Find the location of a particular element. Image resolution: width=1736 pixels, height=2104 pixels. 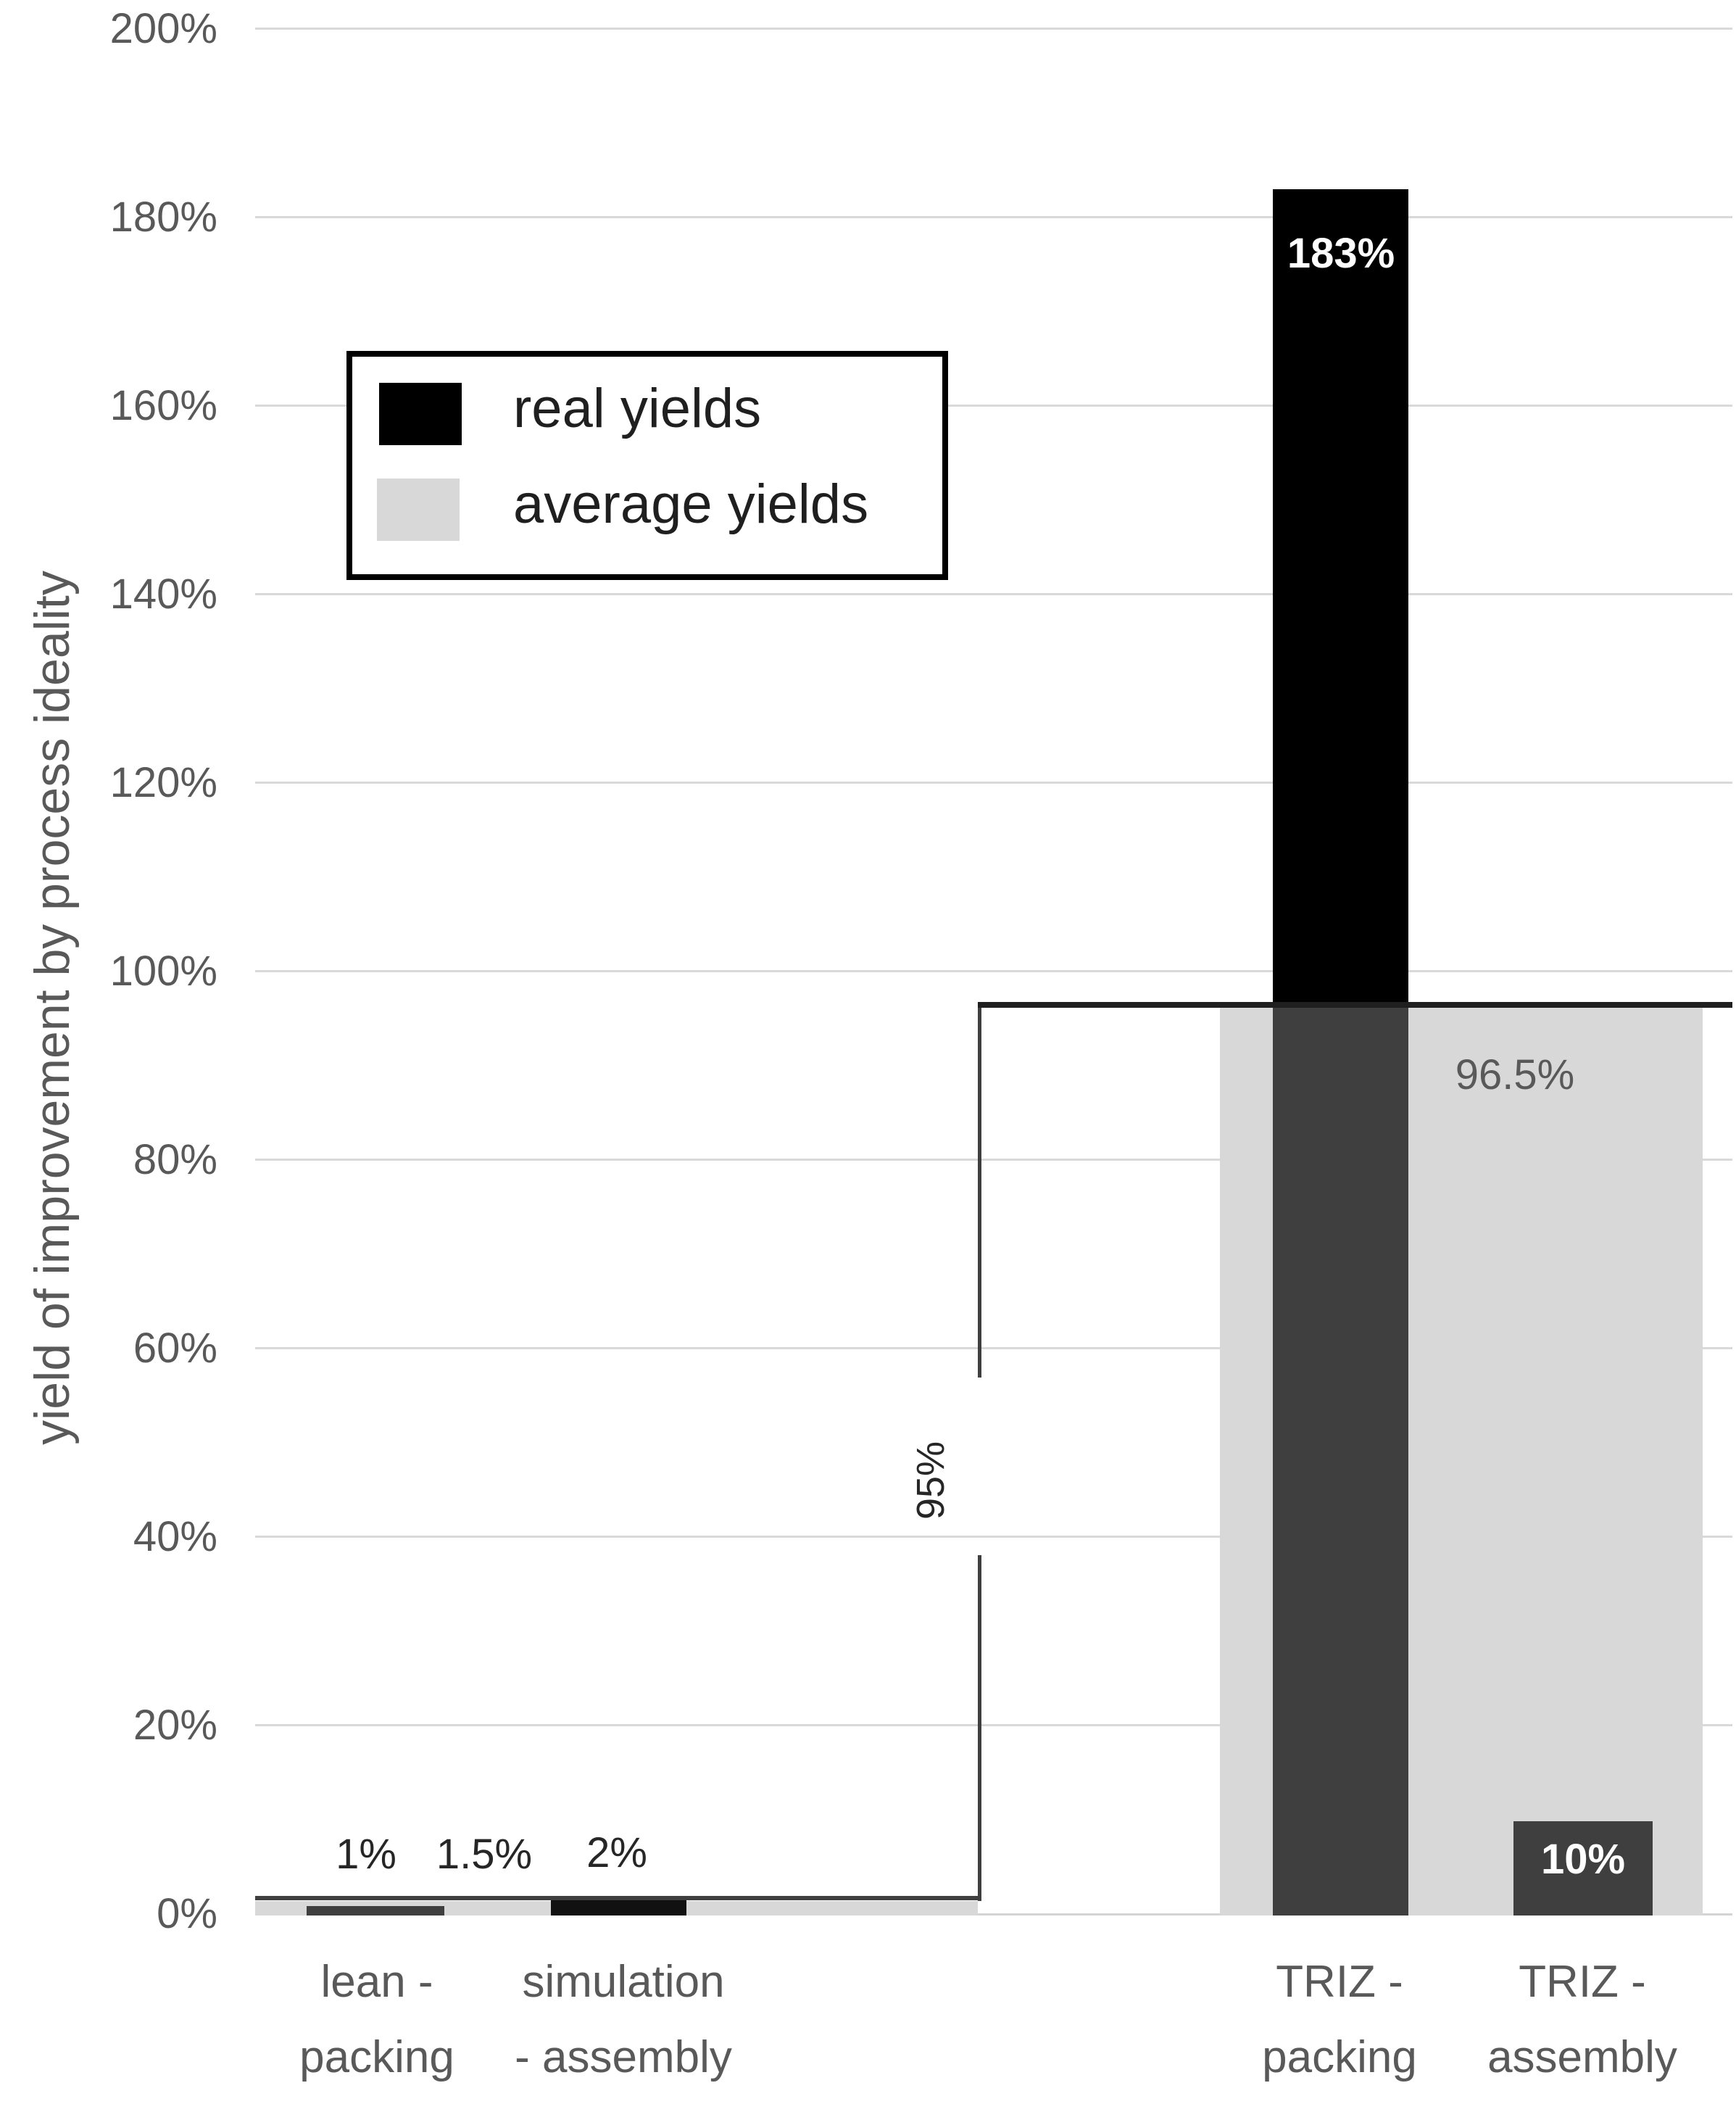

step-line-riser-upper is located at coordinates (979, 1191).